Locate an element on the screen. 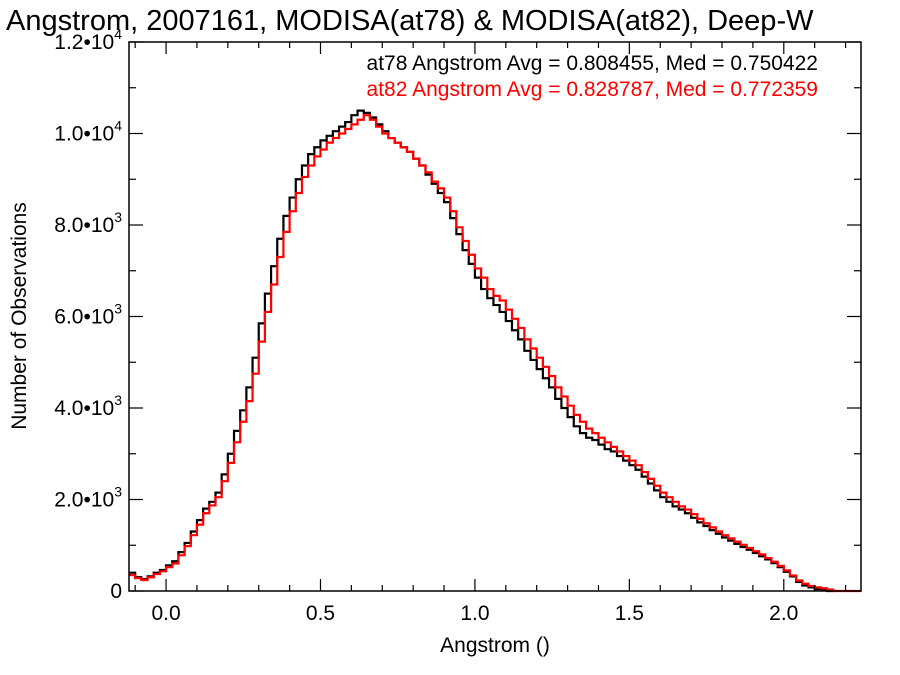 This screenshot has width=900, height=675. y-tick-label: 6.0•103 is located at coordinates (88, 315).